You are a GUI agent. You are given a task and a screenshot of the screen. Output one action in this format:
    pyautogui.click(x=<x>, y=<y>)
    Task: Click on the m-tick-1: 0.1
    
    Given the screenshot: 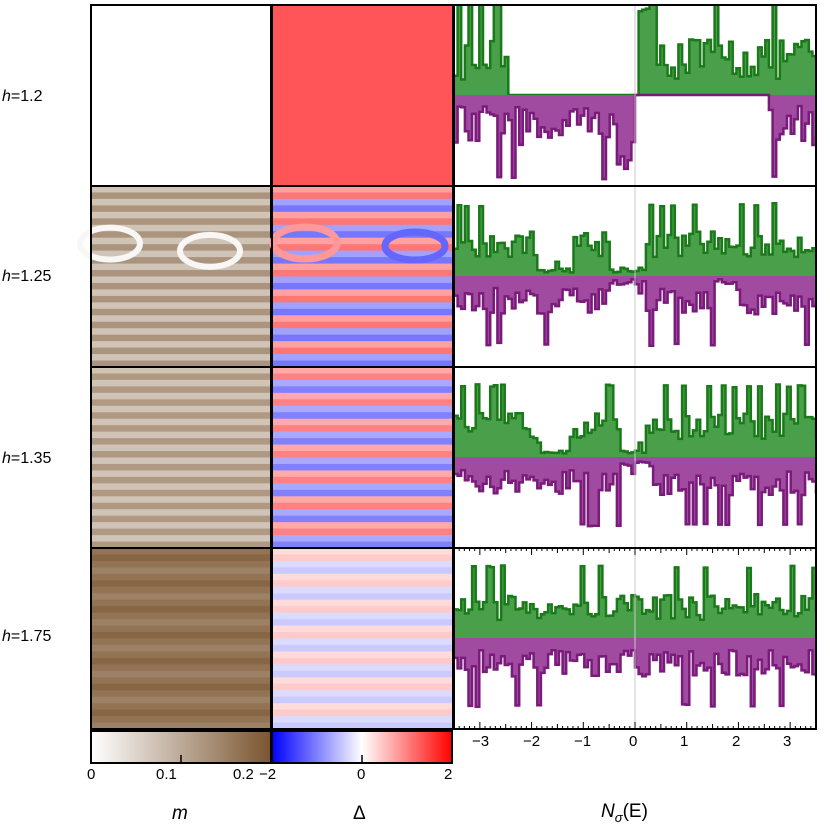 What is the action you would take?
    pyautogui.click(x=166, y=774)
    